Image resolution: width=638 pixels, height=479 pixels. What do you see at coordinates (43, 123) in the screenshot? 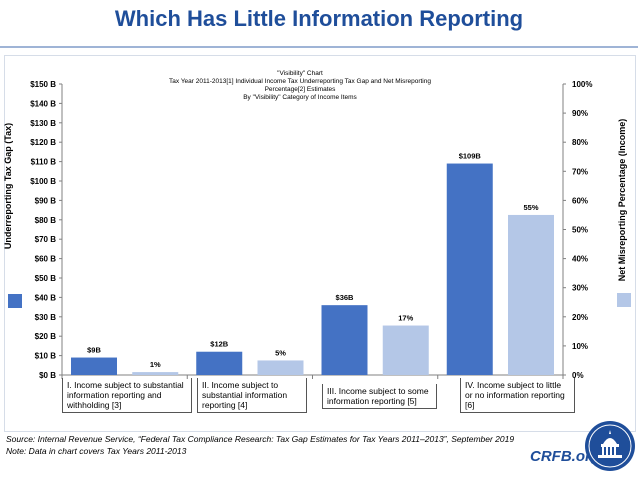
I see `y-tick-label-left: $130 B` at bounding box center [43, 123].